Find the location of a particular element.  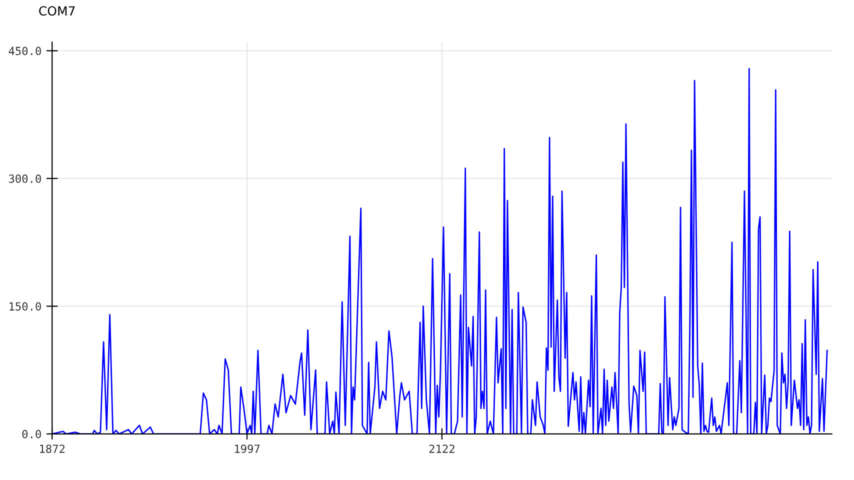

x-tick-label: 2122 is located at coordinates (441, 448).